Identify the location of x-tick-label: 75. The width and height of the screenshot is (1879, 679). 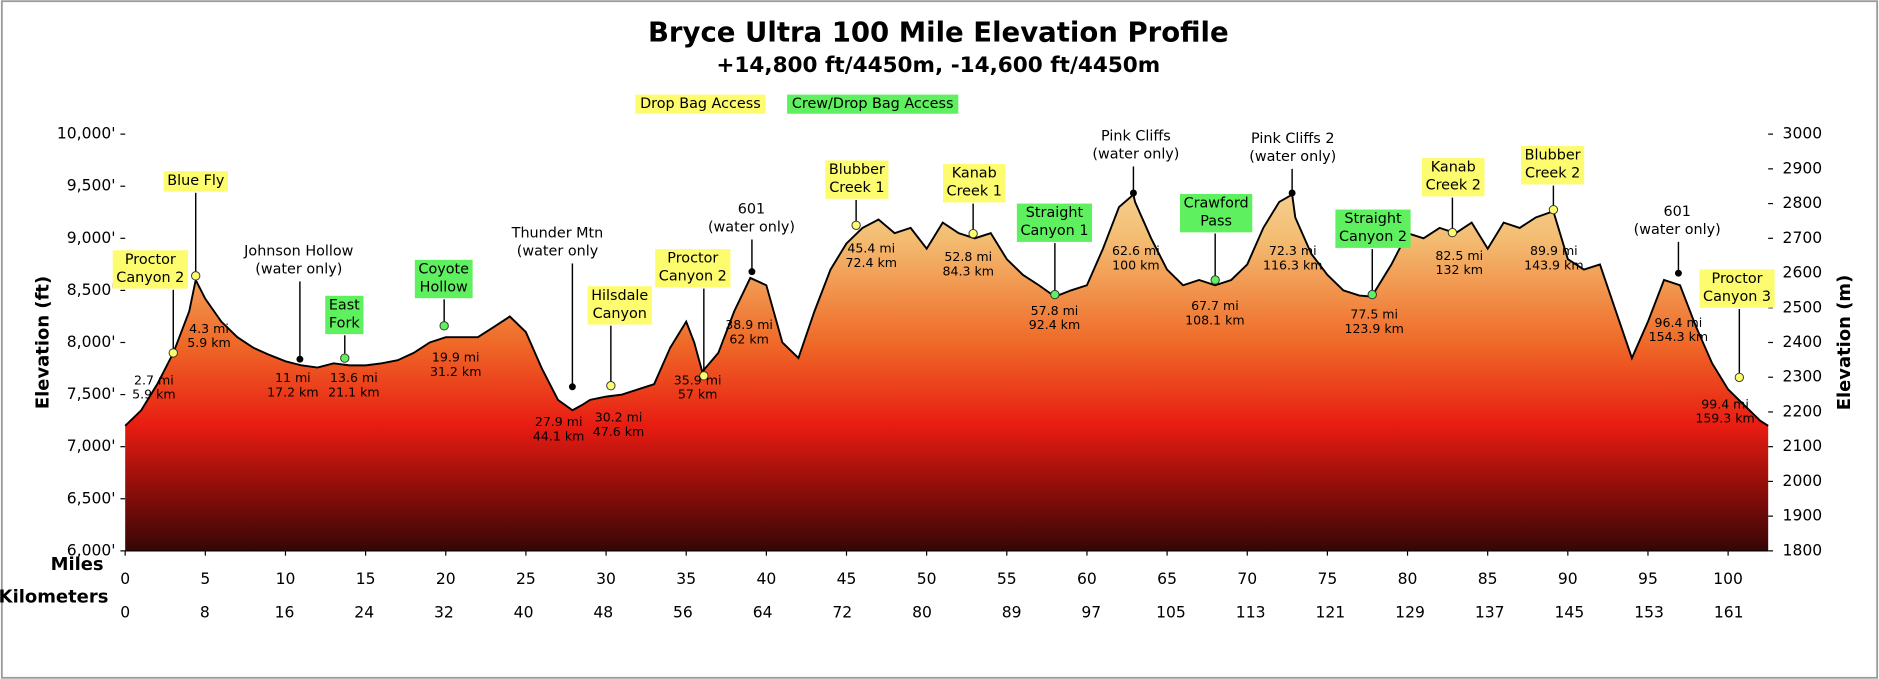
(1327, 579).